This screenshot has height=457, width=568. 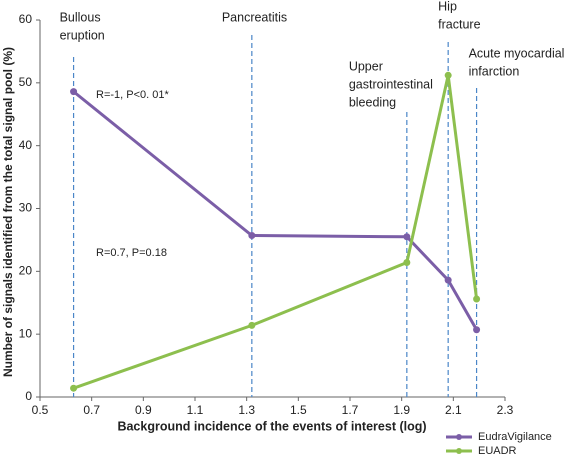 I want to click on event-label: Bullous, so click(x=80, y=17).